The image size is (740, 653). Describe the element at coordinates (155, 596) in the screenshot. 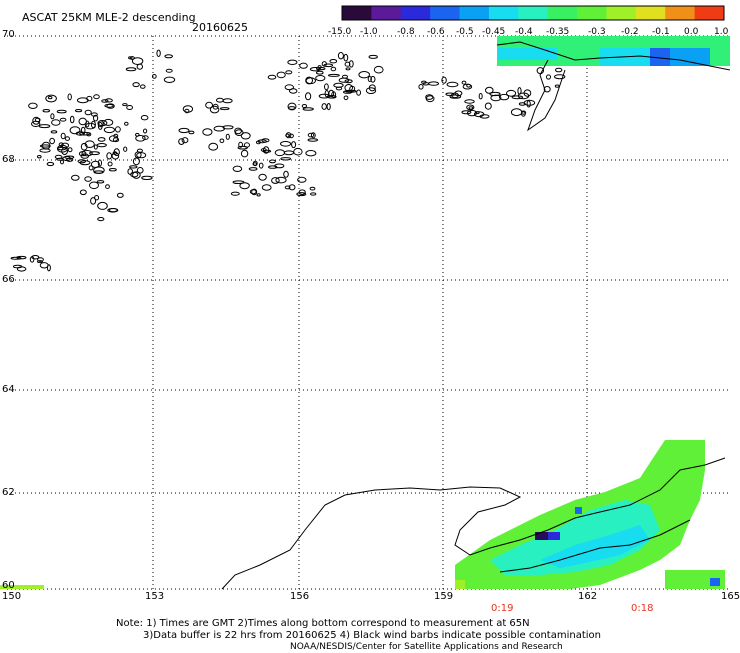

I see `lon-label: 153` at that location.